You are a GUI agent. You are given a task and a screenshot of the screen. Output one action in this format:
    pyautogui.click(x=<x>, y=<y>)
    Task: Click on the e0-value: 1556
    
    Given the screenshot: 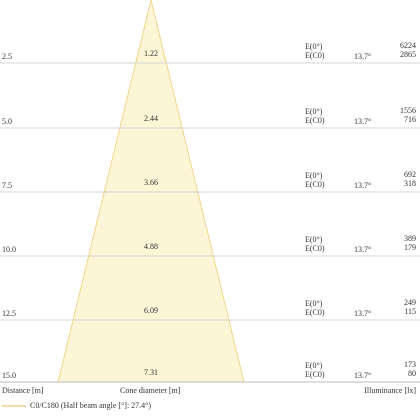 What is the action you would take?
    pyautogui.click(x=408, y=110)
    